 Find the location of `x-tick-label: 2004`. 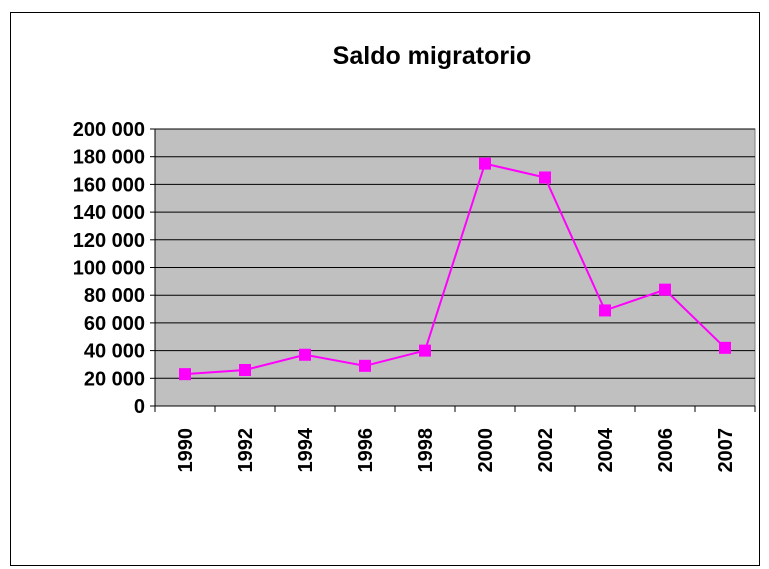

x-tick-label: 2004 is located at coordinates (606, 449).